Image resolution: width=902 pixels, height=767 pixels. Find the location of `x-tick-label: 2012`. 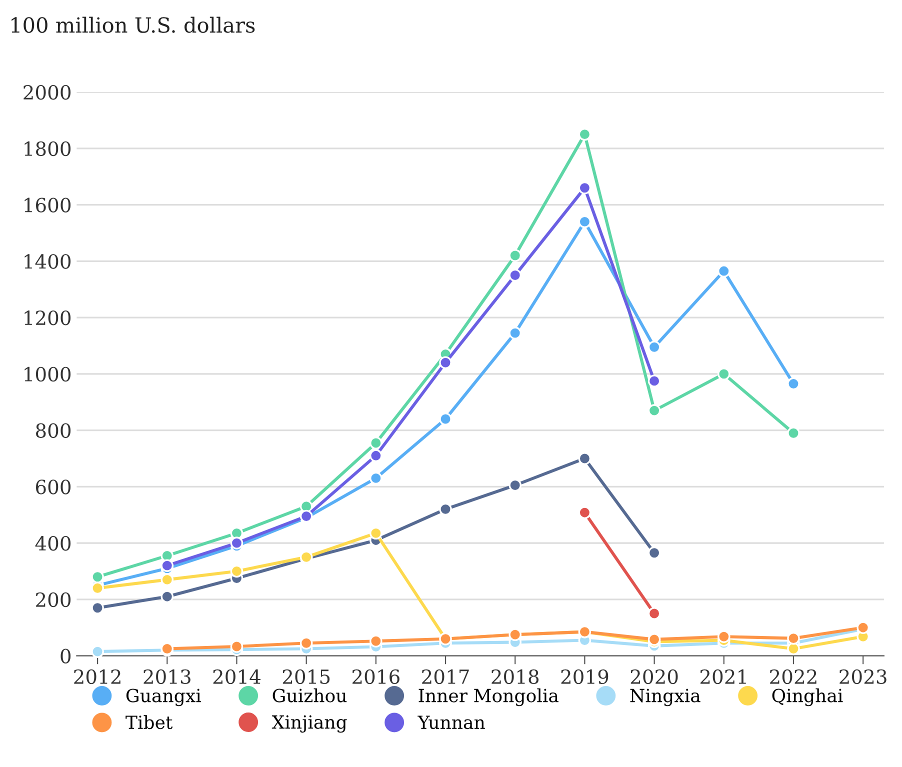

x-tick-label: 2012 is located at coordinates (97, 676).